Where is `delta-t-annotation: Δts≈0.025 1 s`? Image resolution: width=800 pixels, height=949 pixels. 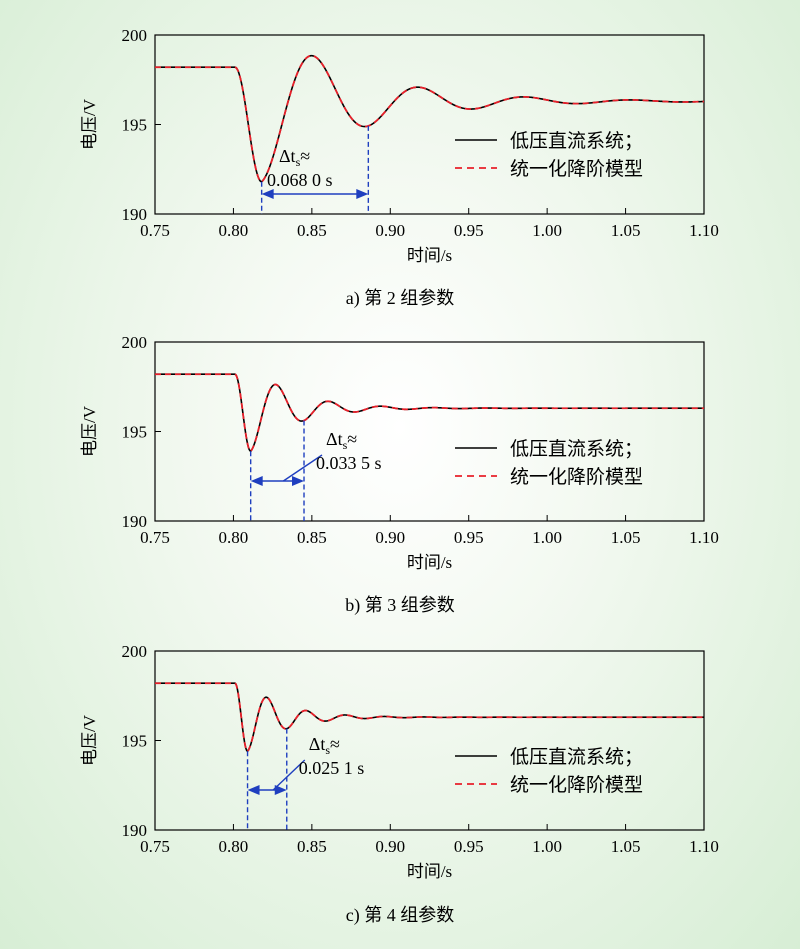
delta-t-annotation: Δts≈0.025 1 s is located at coordinates (305, 779).